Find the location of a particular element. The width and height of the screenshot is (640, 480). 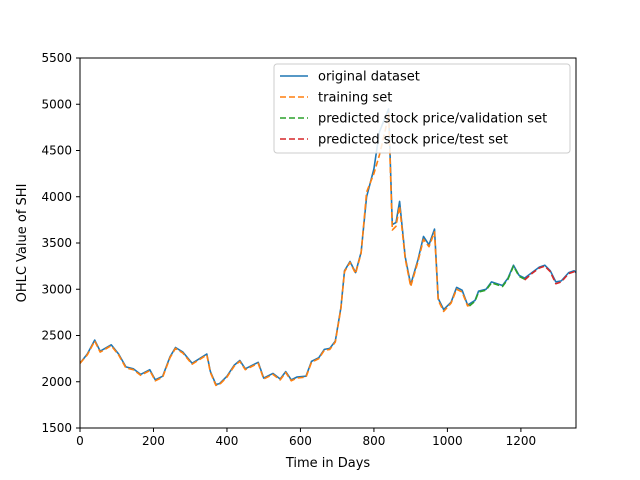

x-tick-label: 400 is located at coordinates (227, 441).